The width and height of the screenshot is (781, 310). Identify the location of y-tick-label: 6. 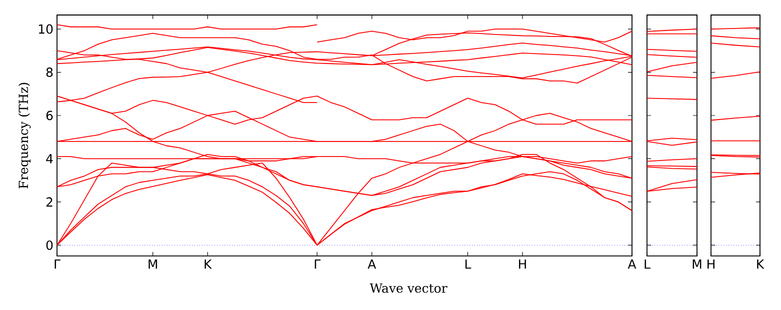
(49, 115).